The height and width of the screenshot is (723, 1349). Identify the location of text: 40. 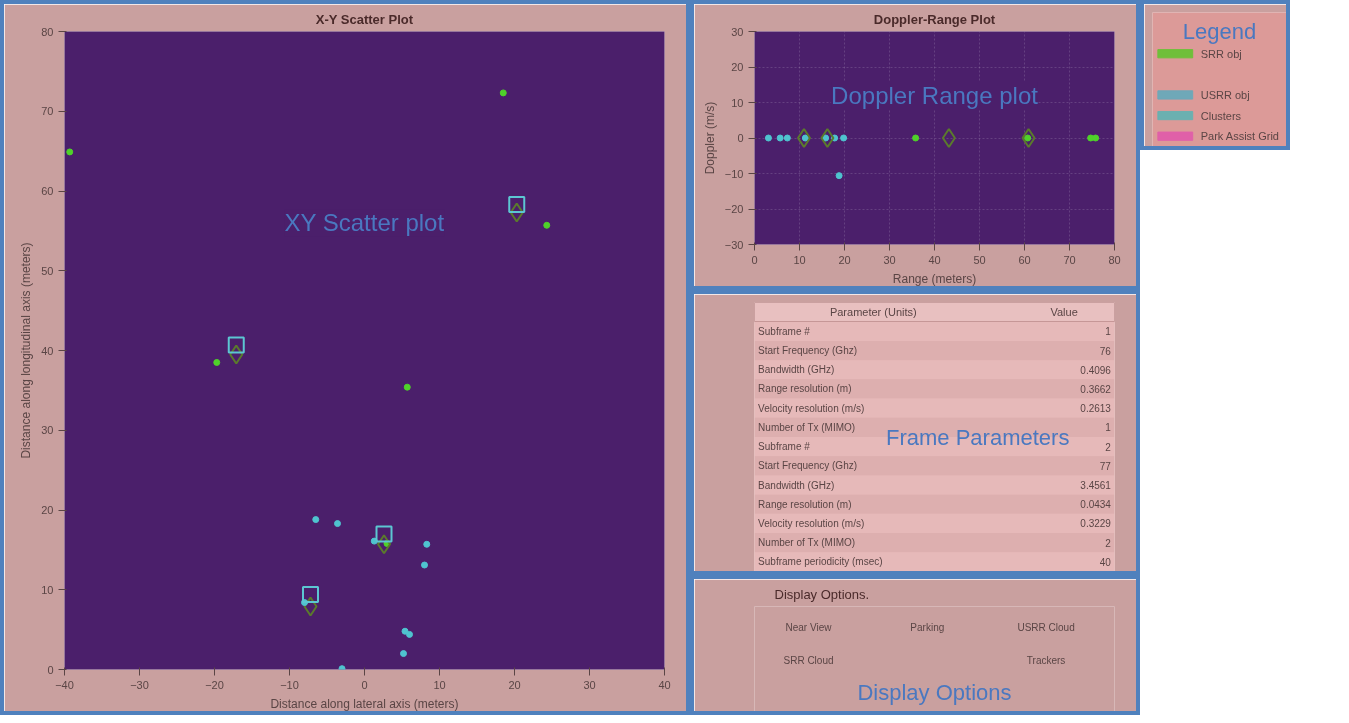
(1105, 562).